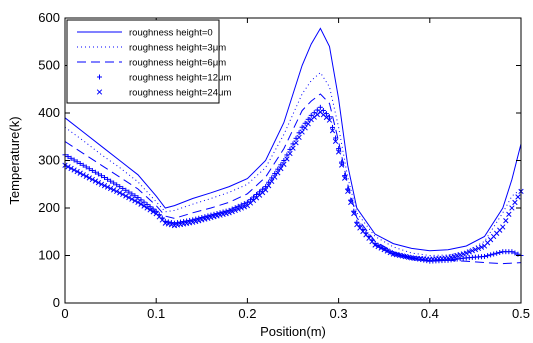 Image resolution: width=533 pixels, height=343 pixels. Describe the element at coordinates (247, 313) in the screenshot. I see `x-tick-label-2: 0.2` at that location.